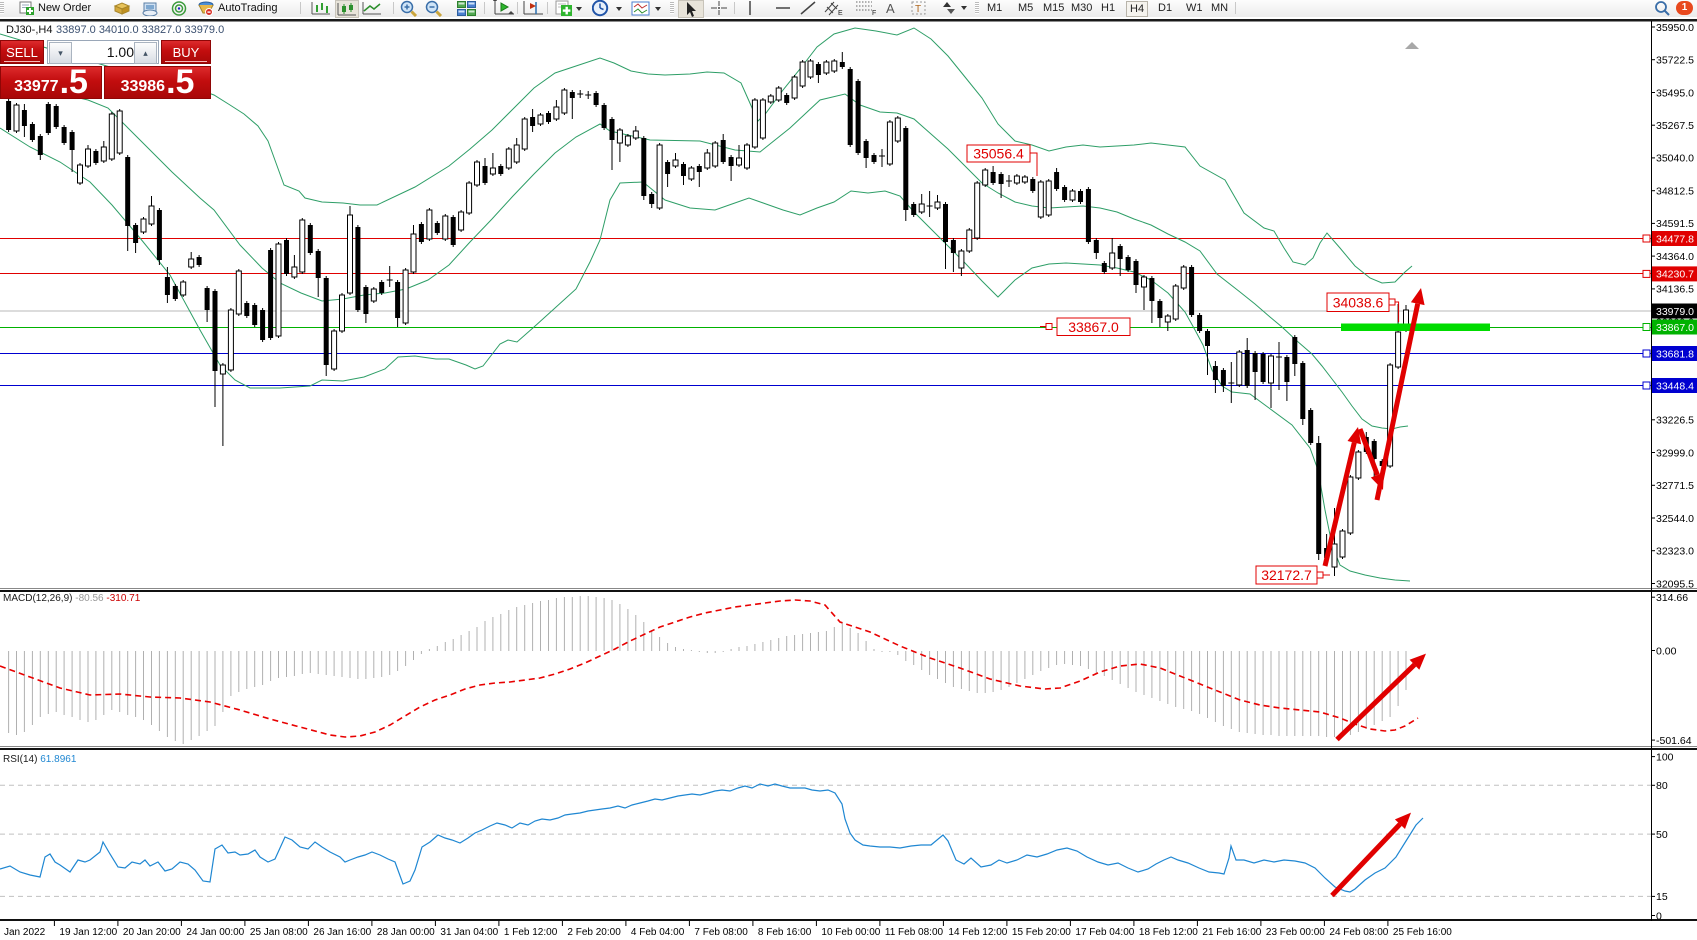  What do you see at coordinates (1662, 786) in the screenshot?
I see `svg-text: 80` at bounding box center [1662, 786].